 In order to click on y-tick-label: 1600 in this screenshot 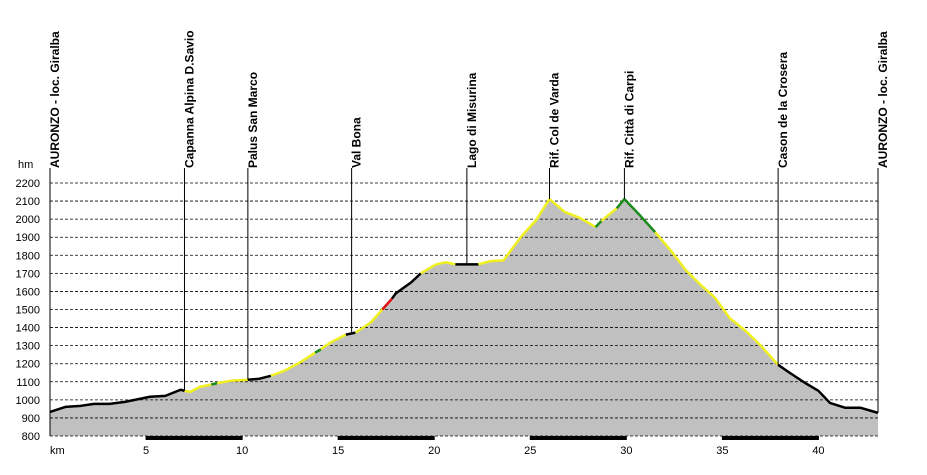, I will do `click(28, 292)`.